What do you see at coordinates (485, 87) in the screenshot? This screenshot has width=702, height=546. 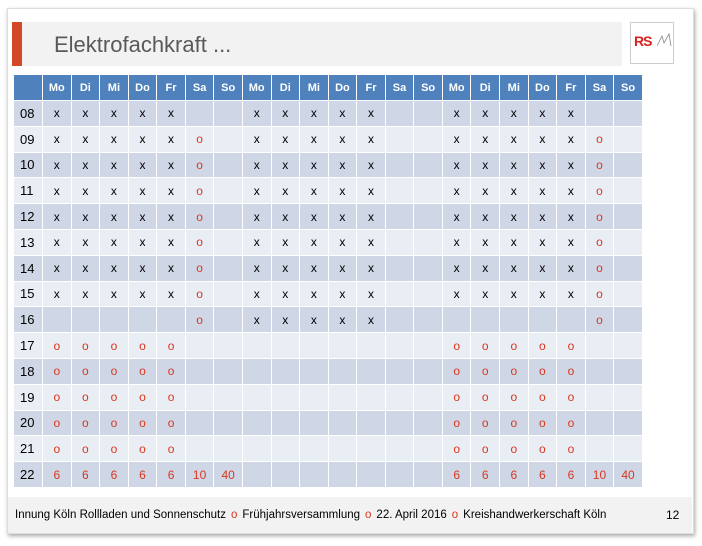 I see `header-day: Di` at bounding box center [485, 87].